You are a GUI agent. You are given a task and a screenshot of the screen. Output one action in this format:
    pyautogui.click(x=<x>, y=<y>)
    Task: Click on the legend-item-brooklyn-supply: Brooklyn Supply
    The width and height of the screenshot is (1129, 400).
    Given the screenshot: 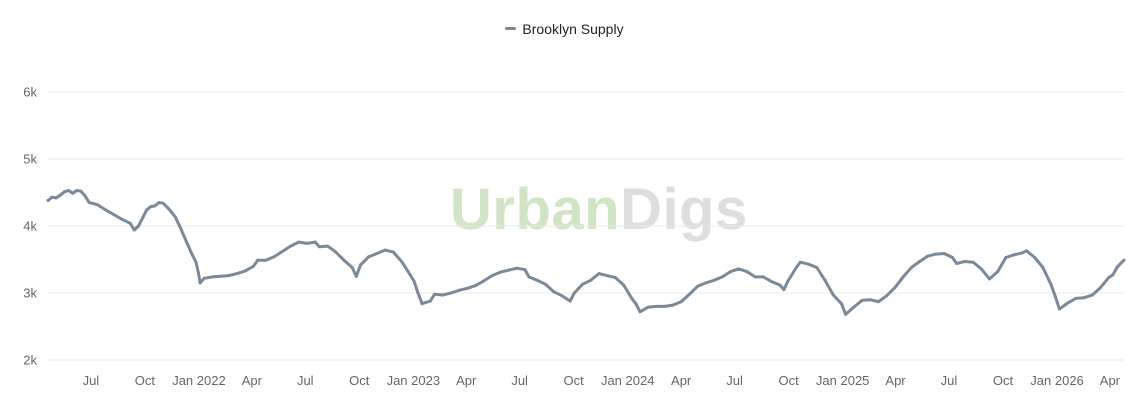 What is the action you would take?
    pyautogui.click(x=564, y=28)
    